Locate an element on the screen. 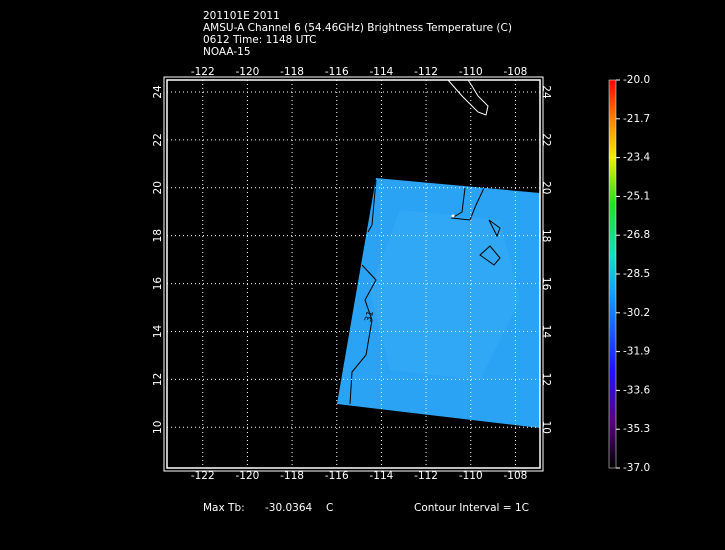 The image size is (725, 550). lon-tick-label-bottom: -112 is located at coordinates (426, 476).